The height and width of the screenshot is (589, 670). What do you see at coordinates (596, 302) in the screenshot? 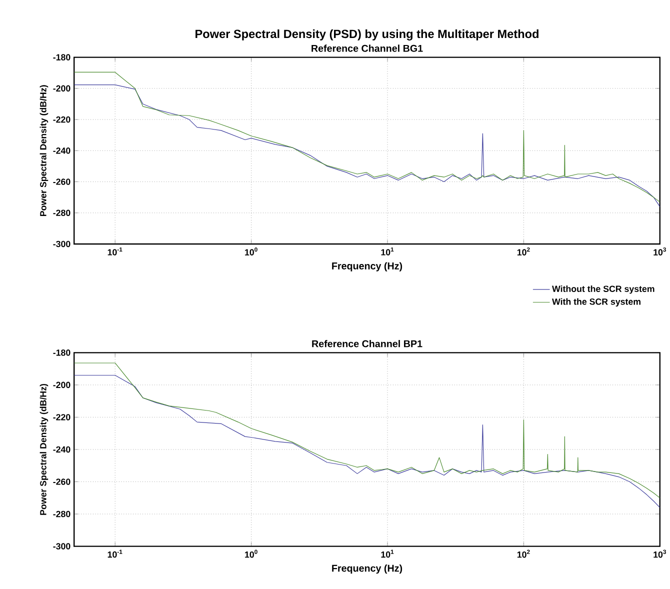
I see `legend-label: With the SCR system` at bounding box center [596, 302].